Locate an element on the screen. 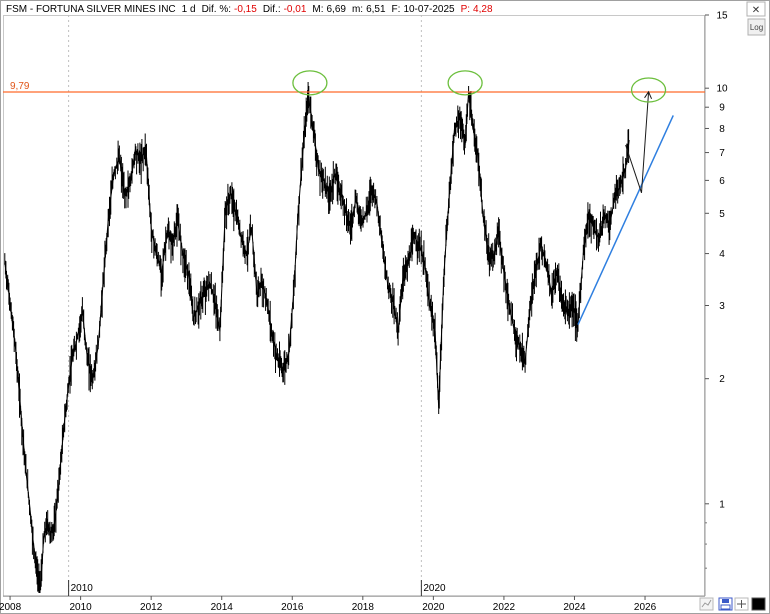 This screenshot has width=770, height=614. color-swatch-icon is located at coordinates (758, 604).